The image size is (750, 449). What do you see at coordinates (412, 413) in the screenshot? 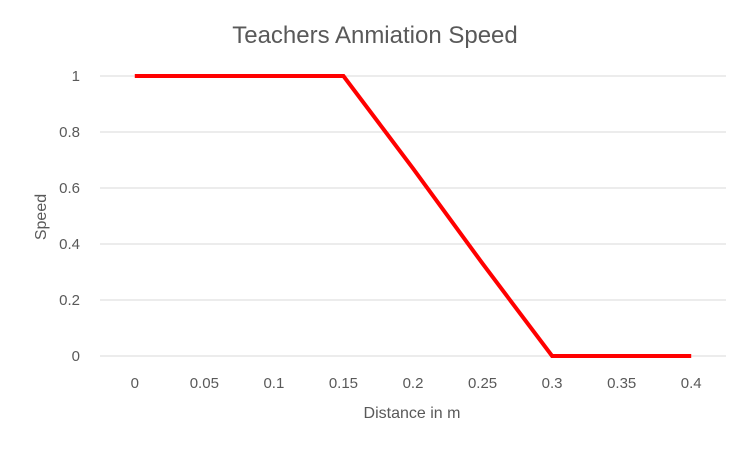
I see `x-axis-label: Distance in m` at bounding box center [412, 413].